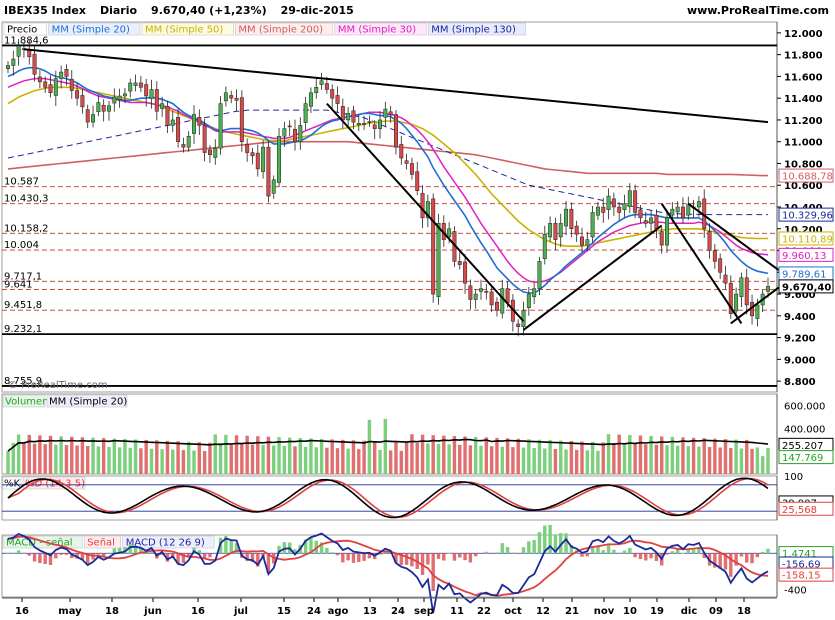  I want to click on x-tick-label: sep, so click(424, 611).